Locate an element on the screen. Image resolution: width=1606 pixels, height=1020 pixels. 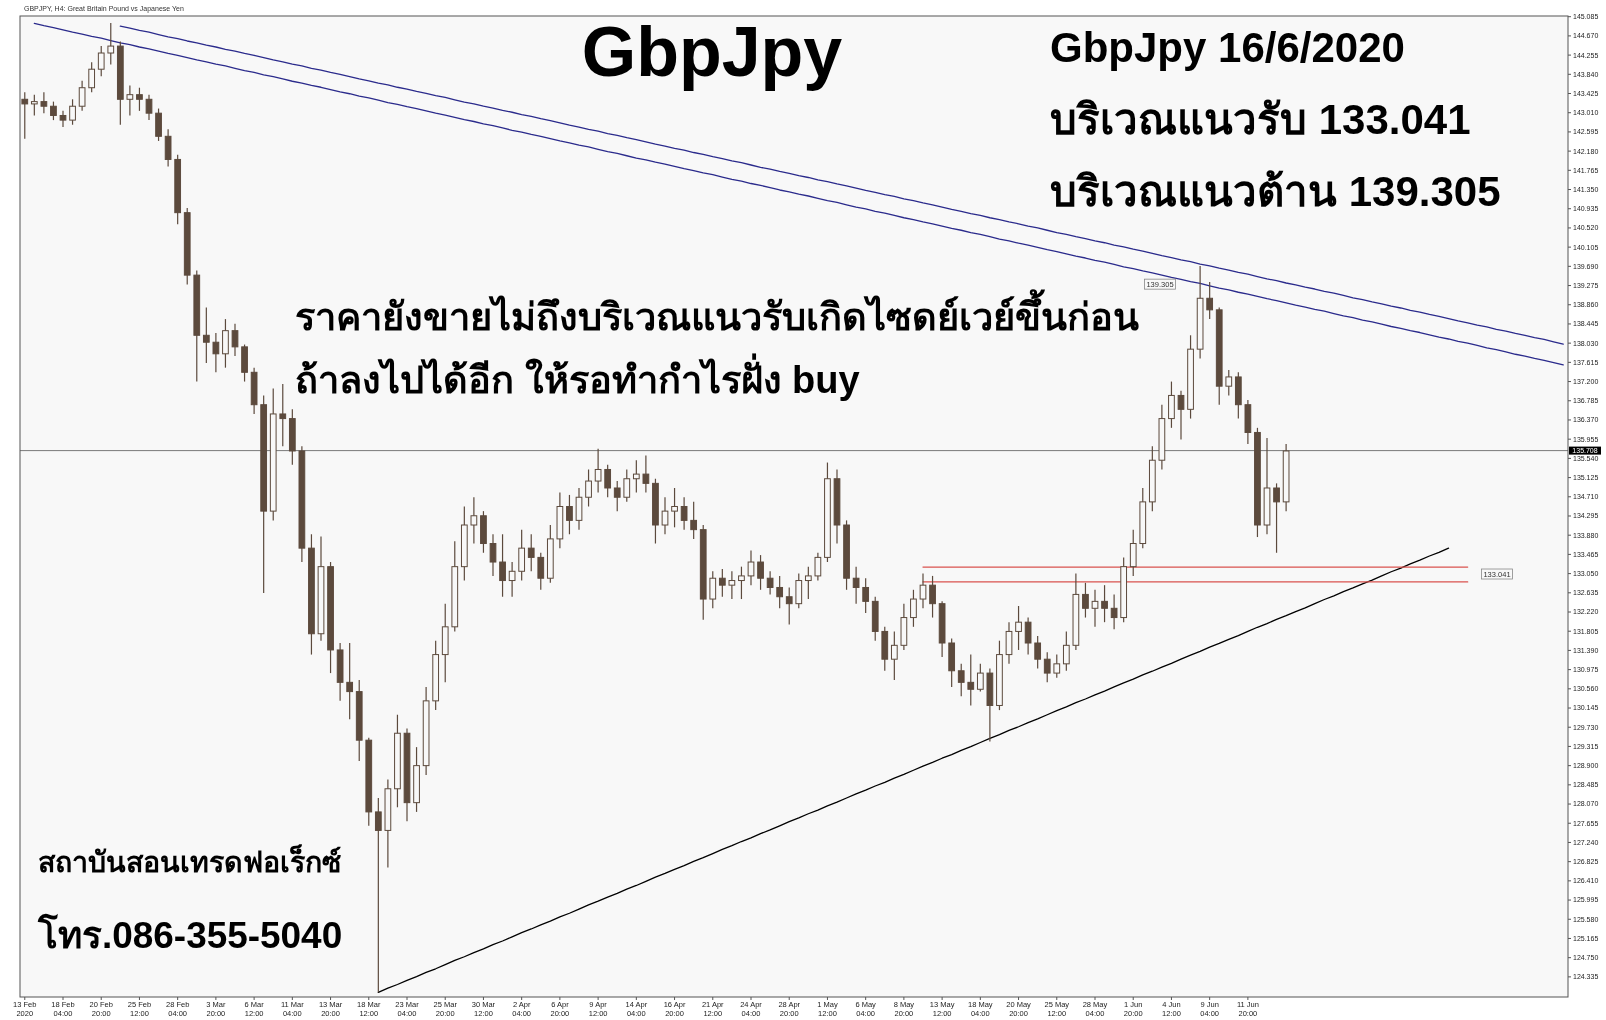
annotation: โทร.086-355-5040 is located at coordinates (190, 934).